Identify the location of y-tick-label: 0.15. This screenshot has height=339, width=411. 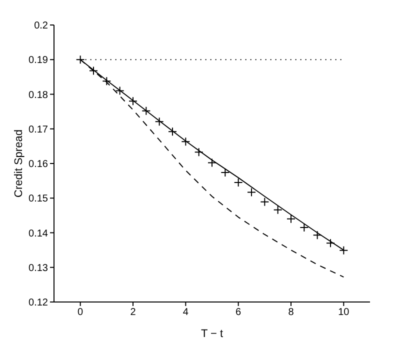
(38, 199).